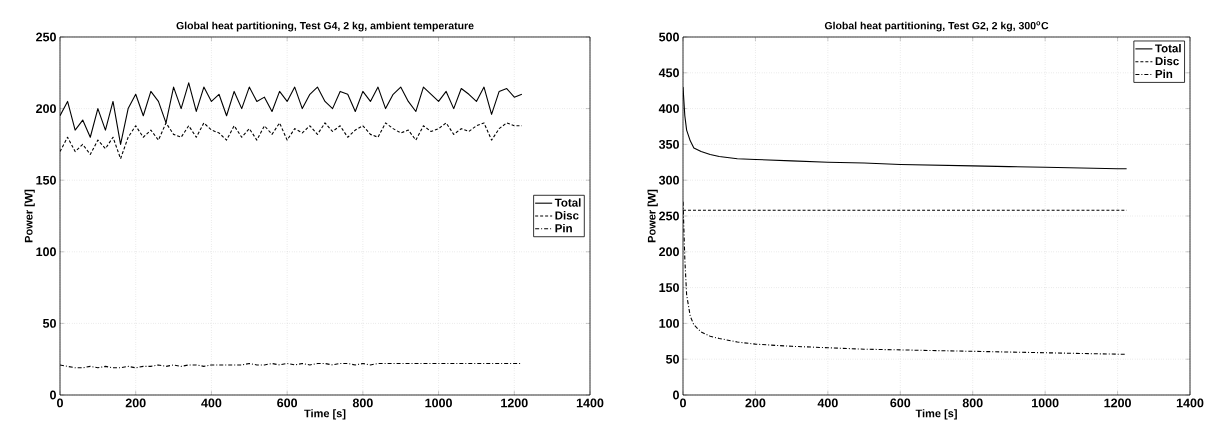 The width and height of the screenshot is (1220, 432). Describe the element at coordinates (668, 73) in the screenshot. I see `y-tick-label: 450` at that location.